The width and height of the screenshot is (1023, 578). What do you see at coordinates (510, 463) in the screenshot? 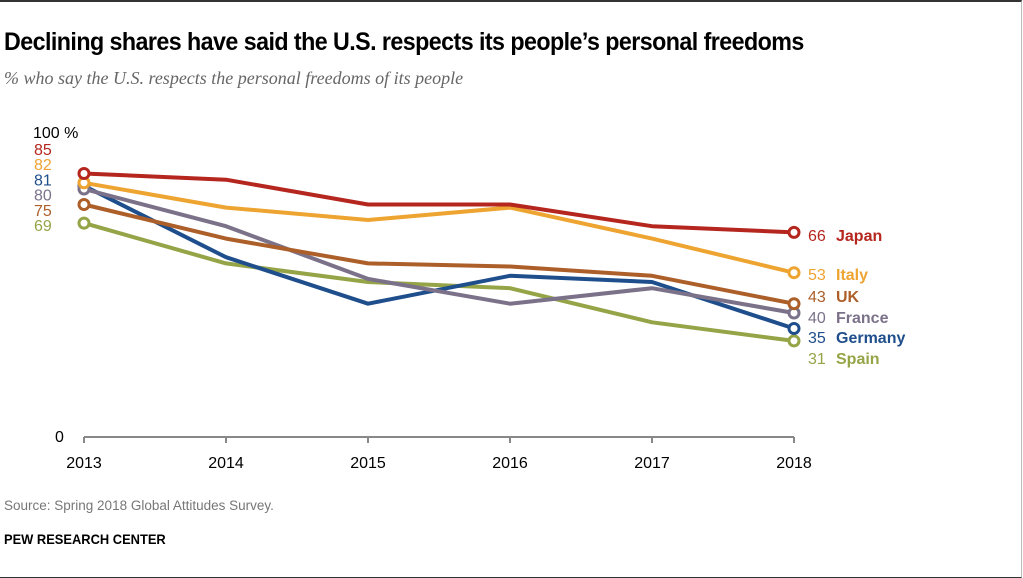
I see `x-tick-label: 2016` at bounding box center [510, 463].